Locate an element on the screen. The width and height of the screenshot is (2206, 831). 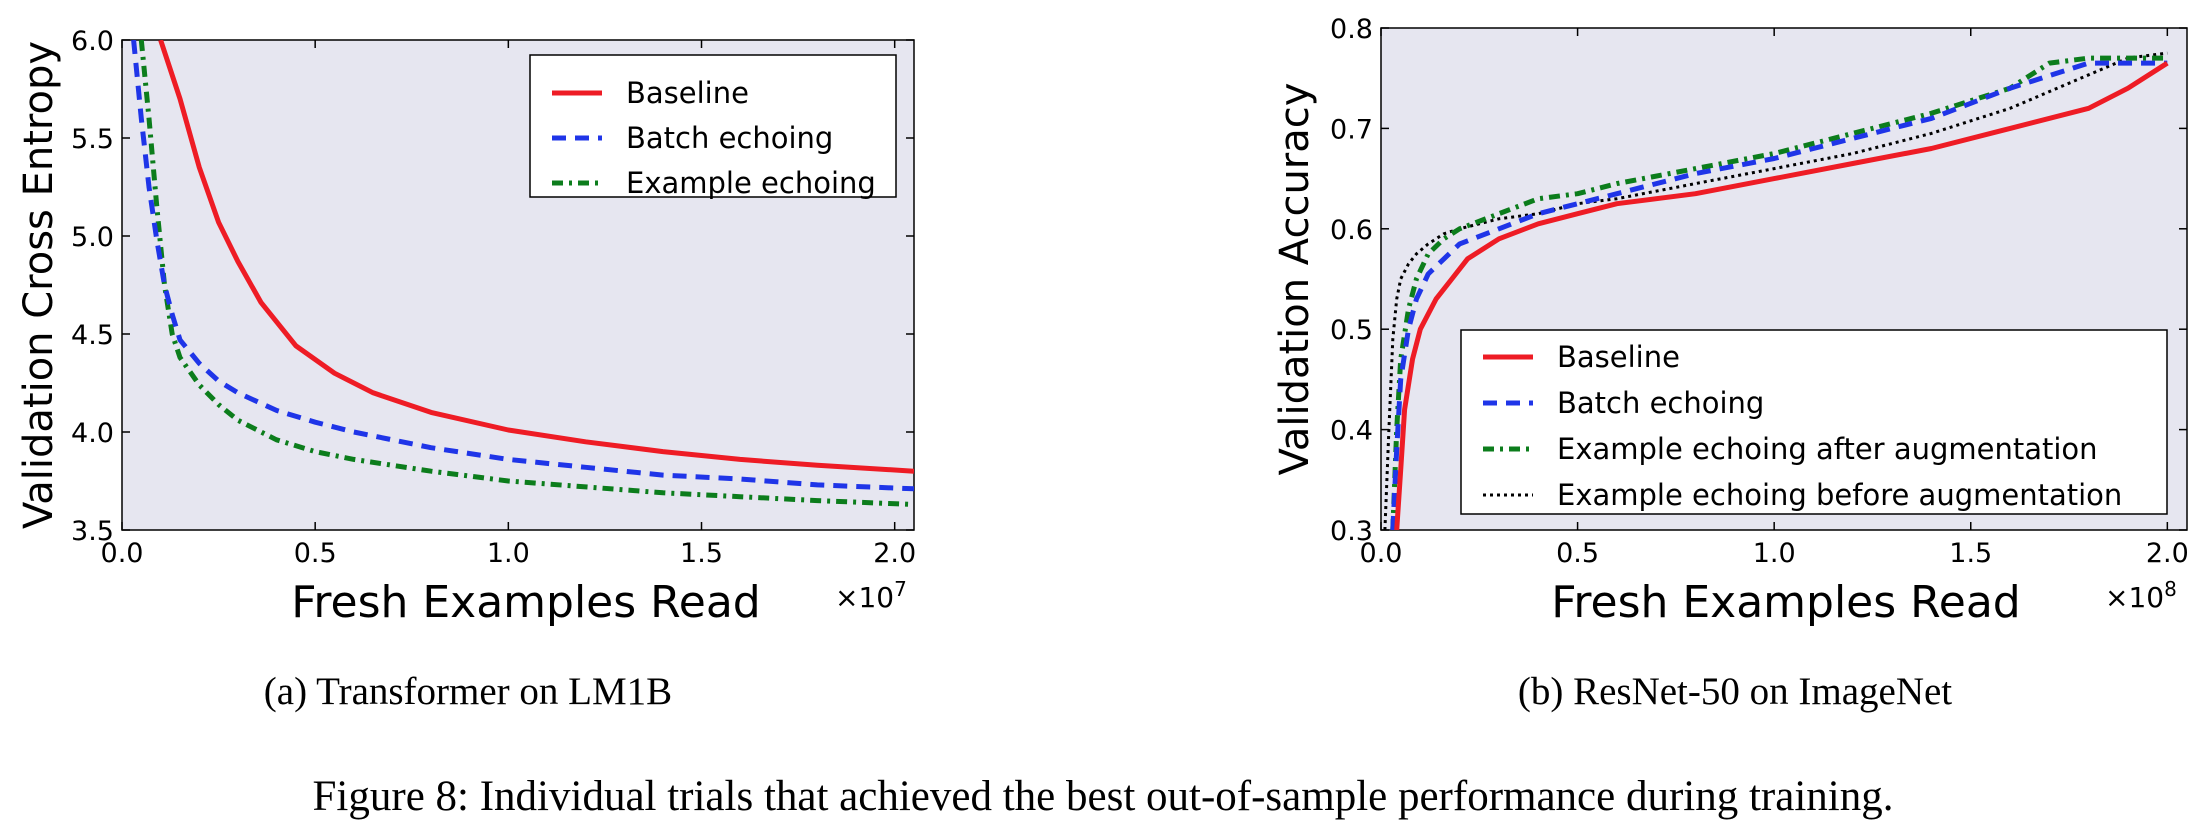
y-tick-label: 0.5 is located at coordinates (1351, 330).